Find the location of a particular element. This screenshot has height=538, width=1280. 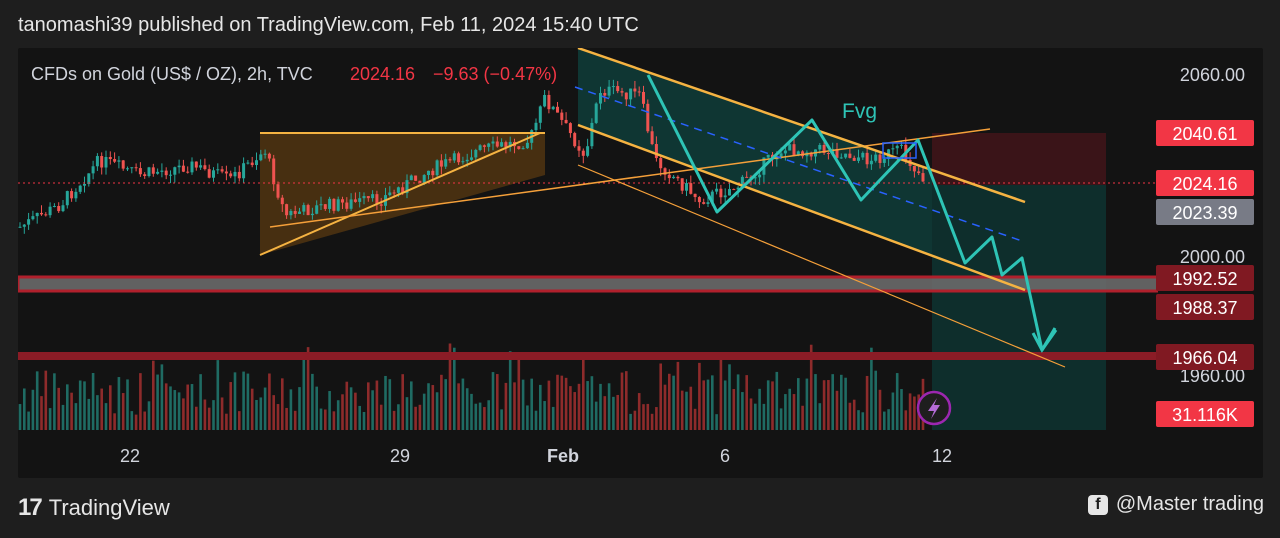

tradingview-brand: 17 TradingView is located at coordinates (94, 508).